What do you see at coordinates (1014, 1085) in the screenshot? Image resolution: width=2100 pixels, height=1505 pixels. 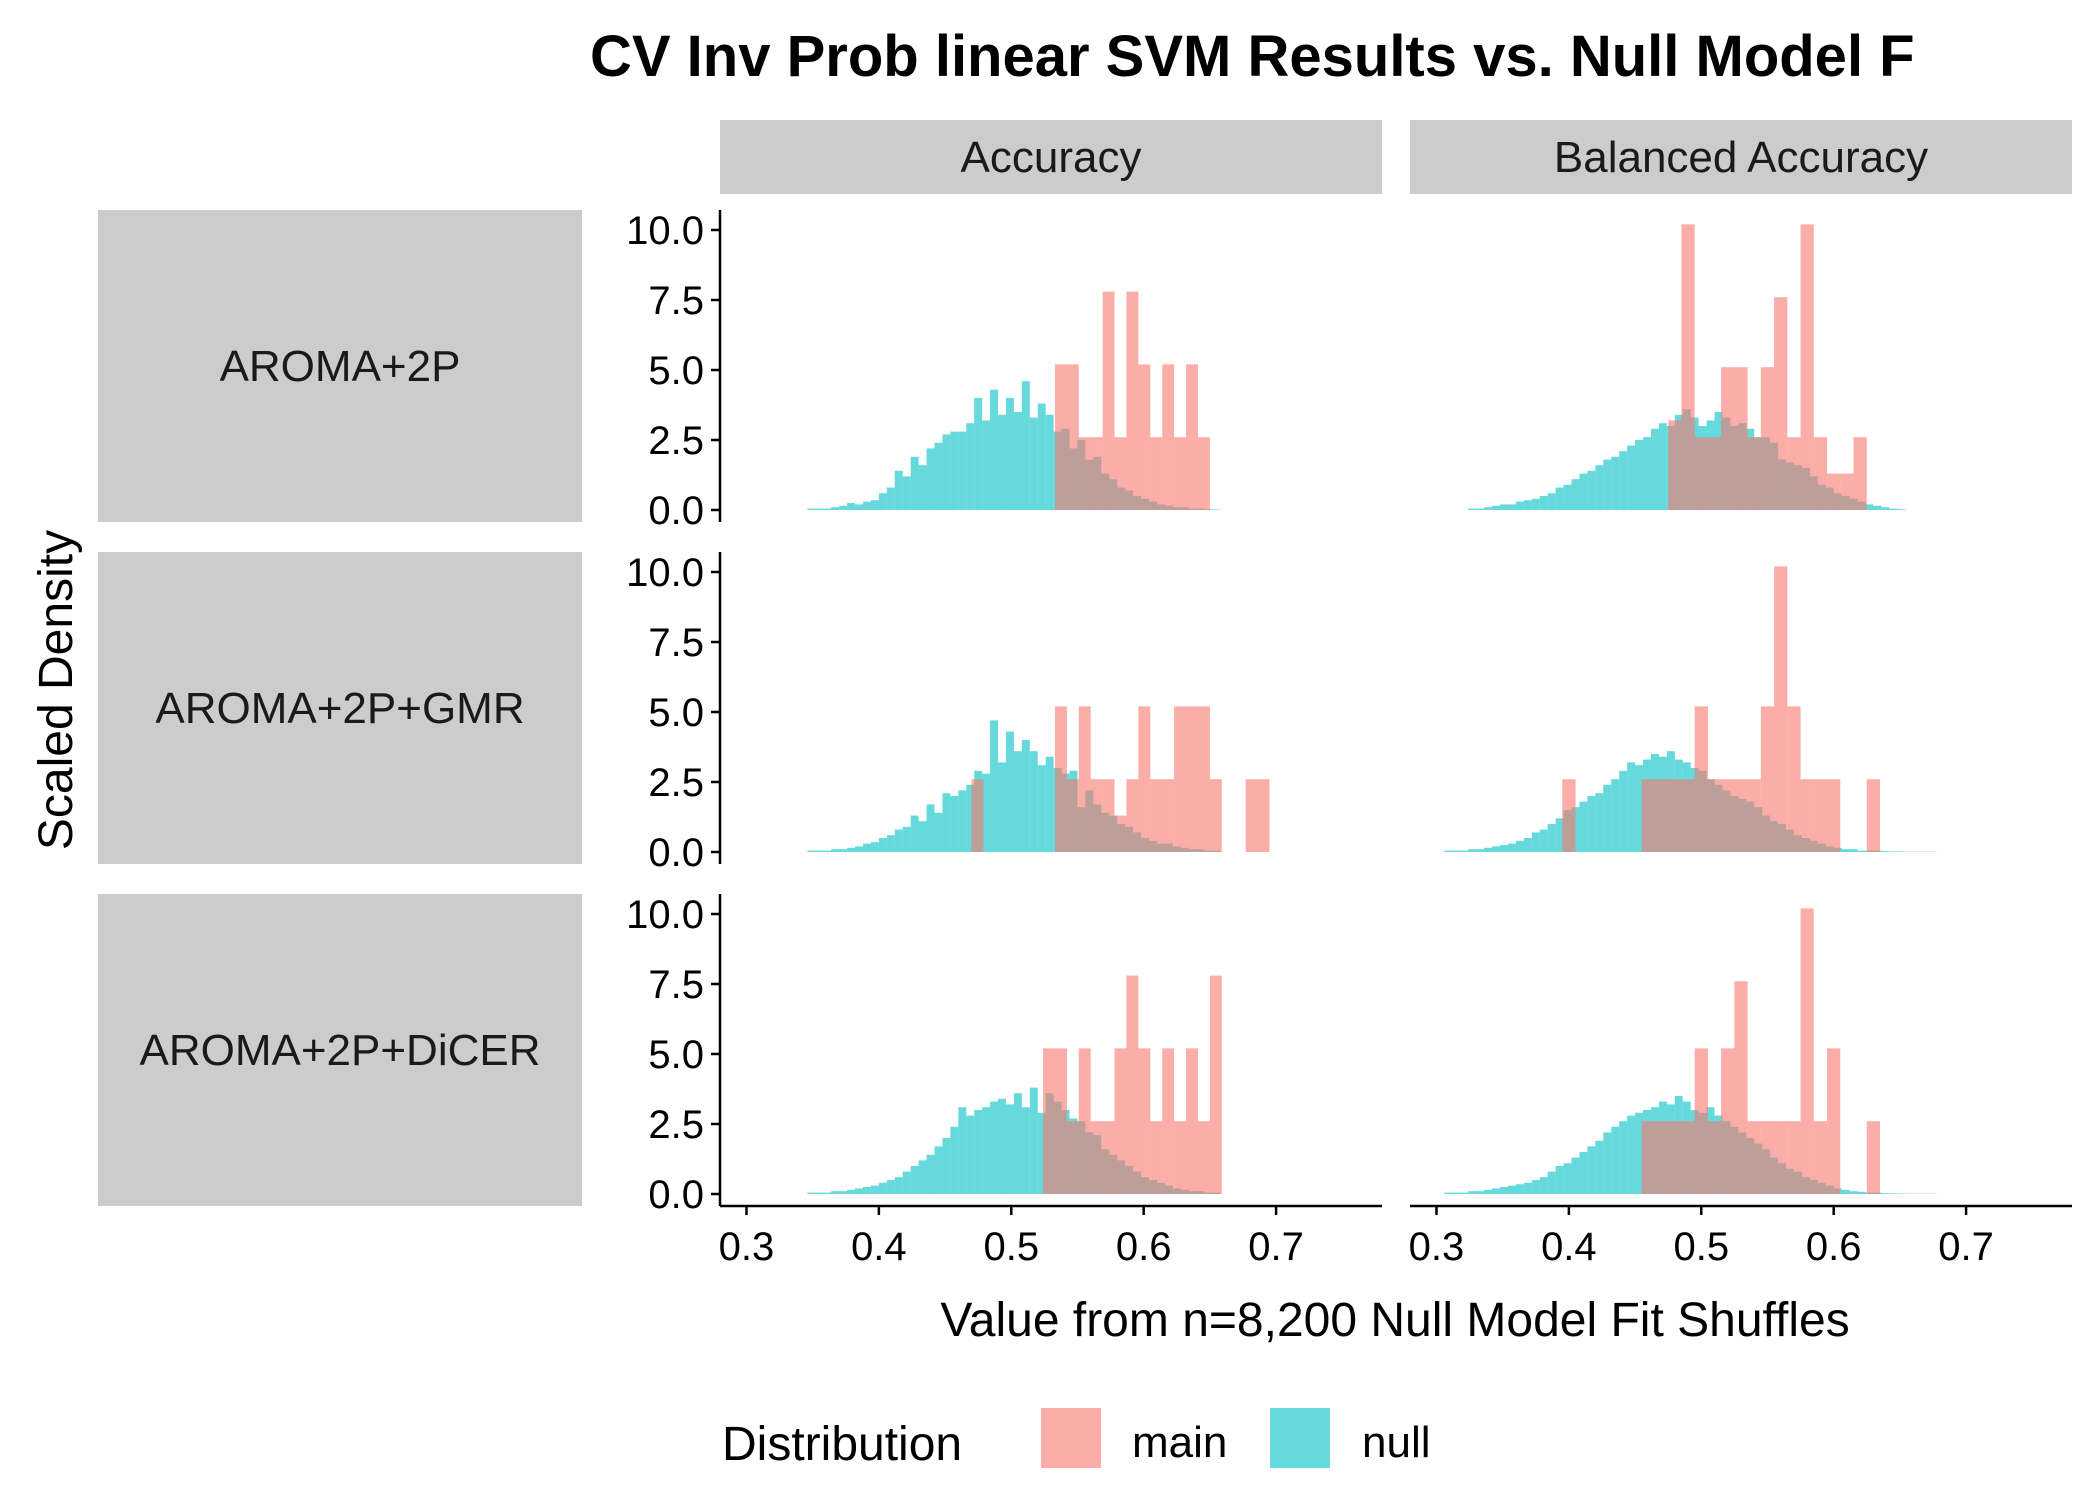 I see `panel-accuracy-aroma-2p-dicer` at bounding box center [1014, 1085].